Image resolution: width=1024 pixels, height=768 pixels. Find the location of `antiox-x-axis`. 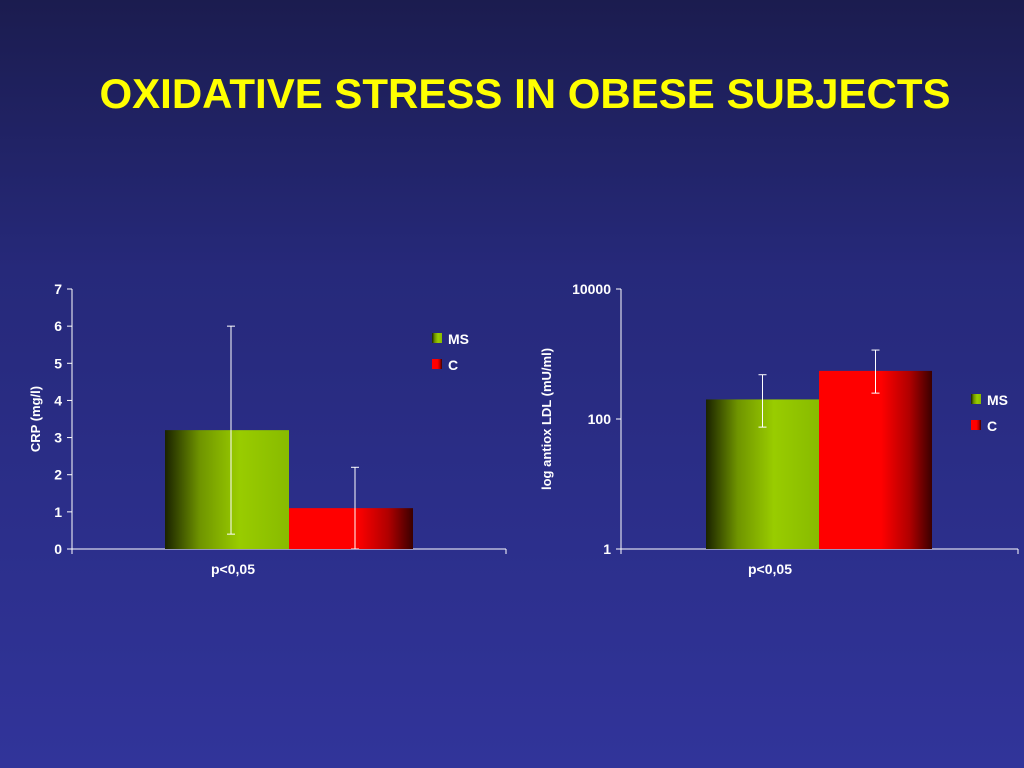

antiox-x-axis is located at coordinates (819, 551).